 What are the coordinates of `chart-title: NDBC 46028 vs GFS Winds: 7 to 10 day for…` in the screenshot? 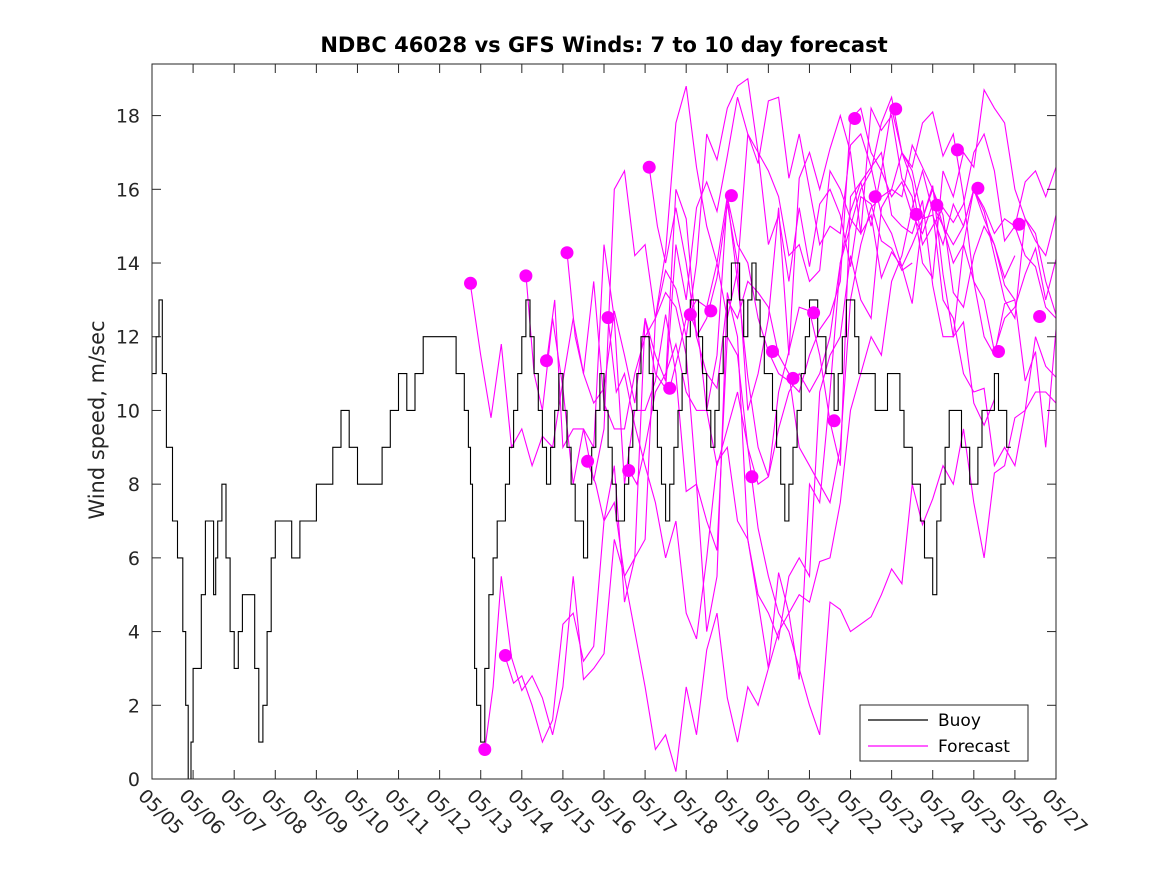 It's located at (603, 45).